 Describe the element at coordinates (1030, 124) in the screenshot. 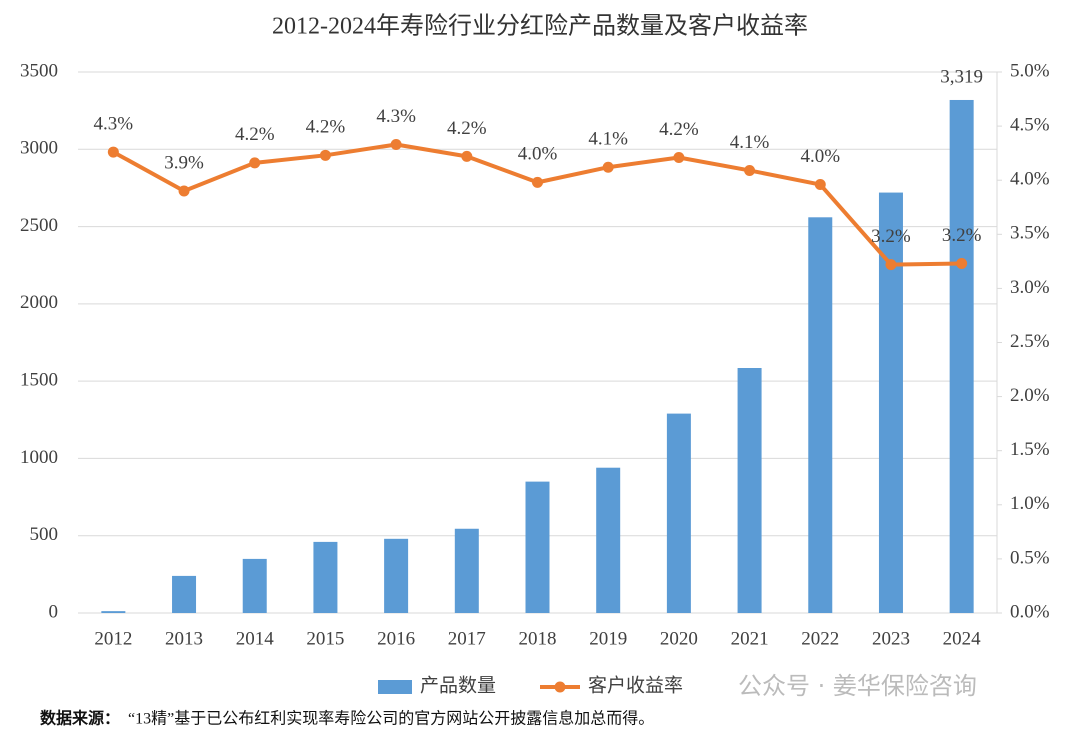

I see `y2-tick-label: 4.5%` at that location.